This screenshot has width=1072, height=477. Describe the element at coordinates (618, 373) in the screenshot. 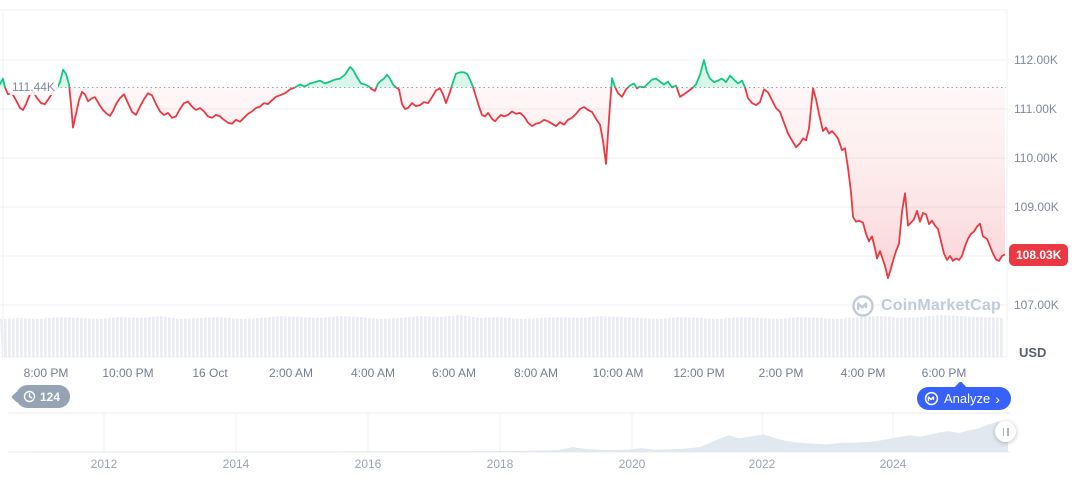

I see `x-axis-tick: 10:00 AM` at that location.